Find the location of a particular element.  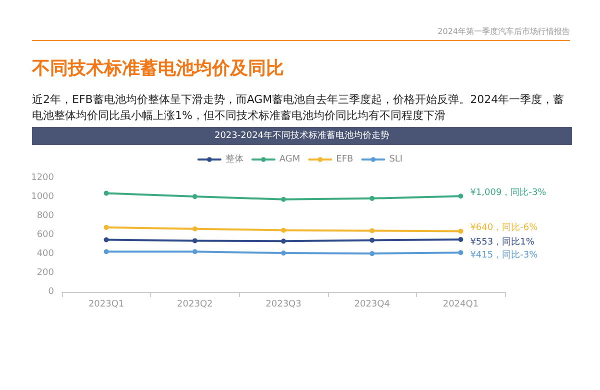

x-tick-label: 2024Q1 is located at coordinates (460, 305).